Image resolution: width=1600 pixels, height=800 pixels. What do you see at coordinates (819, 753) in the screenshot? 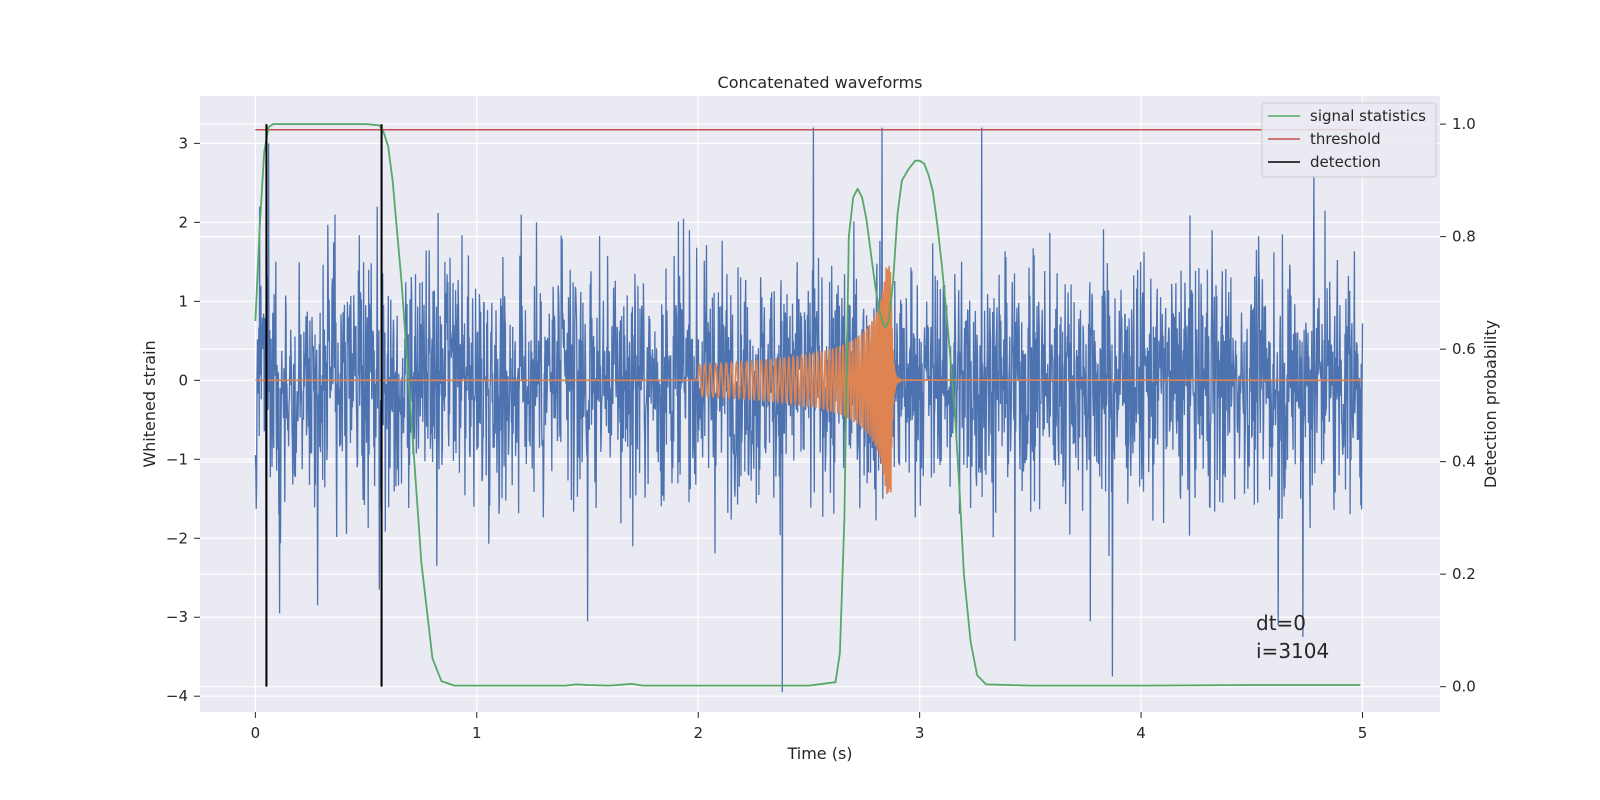
I see `x-axis-label: Time (s)` at bounding box center [819, 753].